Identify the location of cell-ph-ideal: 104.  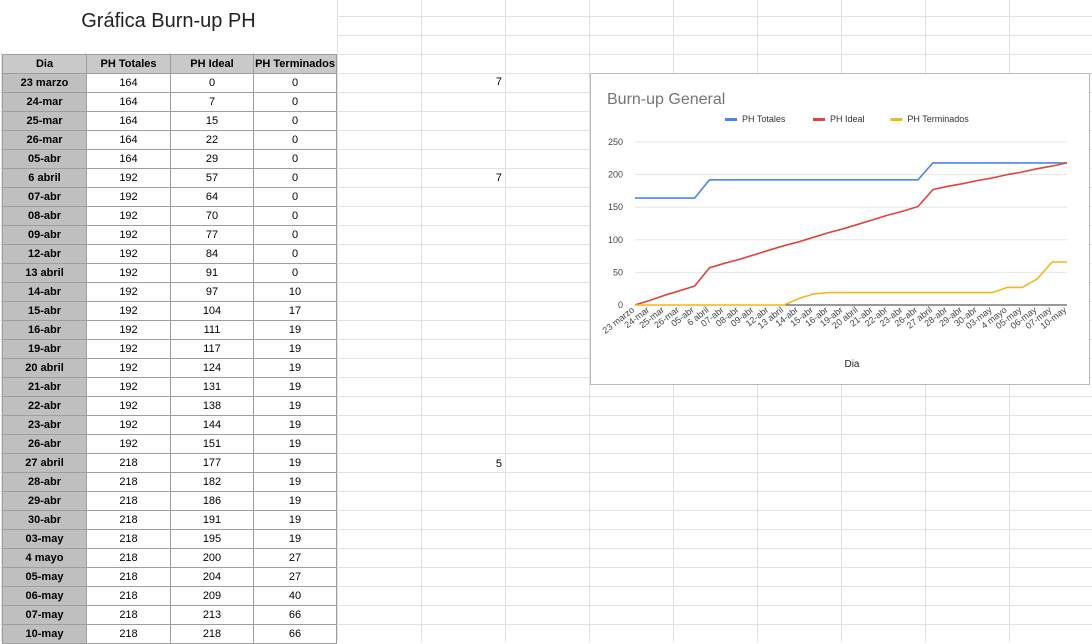
(212, 311).